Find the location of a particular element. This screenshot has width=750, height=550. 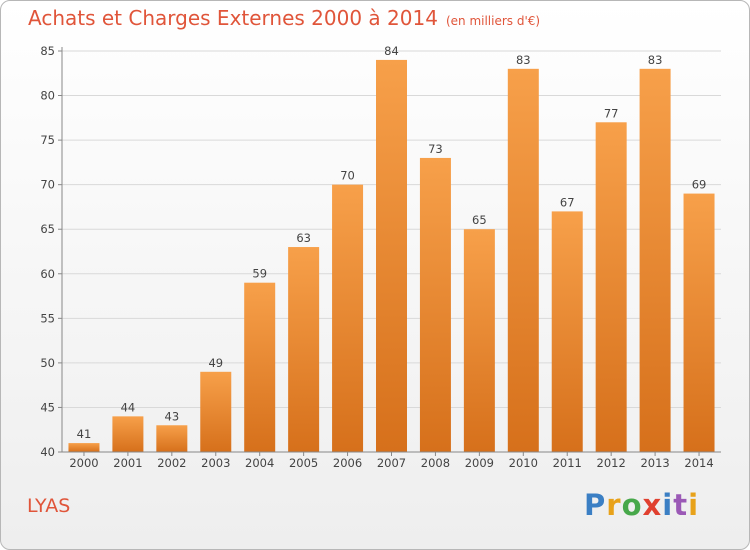

y-tick-label: 40 is located at coordinates (47, 452).